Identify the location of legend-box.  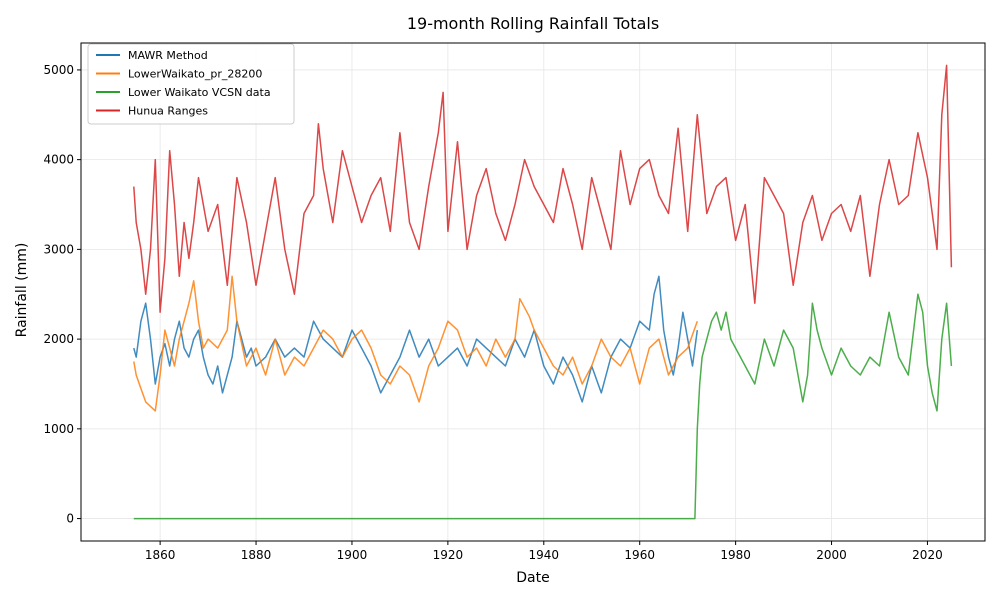
(191, 84).